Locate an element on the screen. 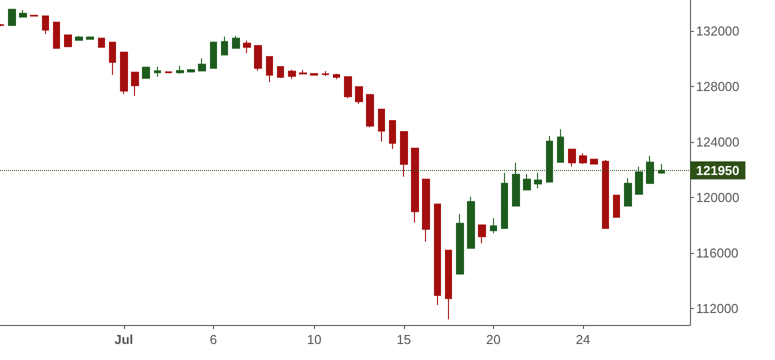  x-tick-label: 24 is located at coordinates (583, 339).